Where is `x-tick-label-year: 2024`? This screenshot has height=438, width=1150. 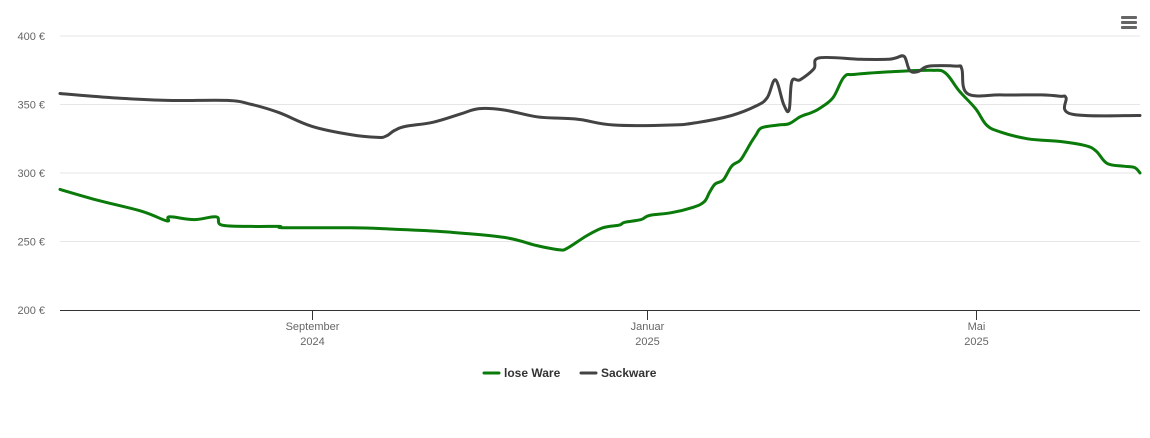
x-tick-label-year: 2024 is located at coordinates (312, 342).